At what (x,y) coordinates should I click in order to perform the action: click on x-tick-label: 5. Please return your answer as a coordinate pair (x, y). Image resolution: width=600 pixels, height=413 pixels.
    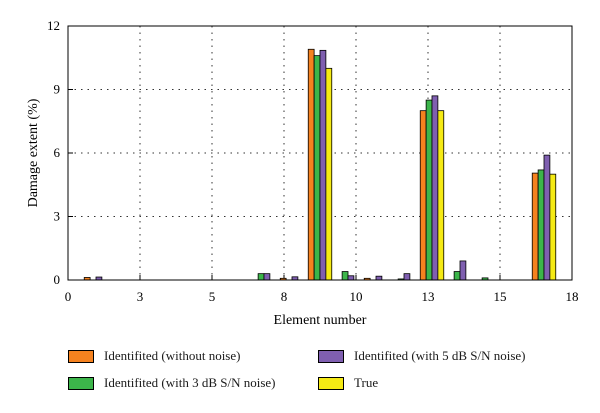
    Looking at the image, I should click on (212, 296).